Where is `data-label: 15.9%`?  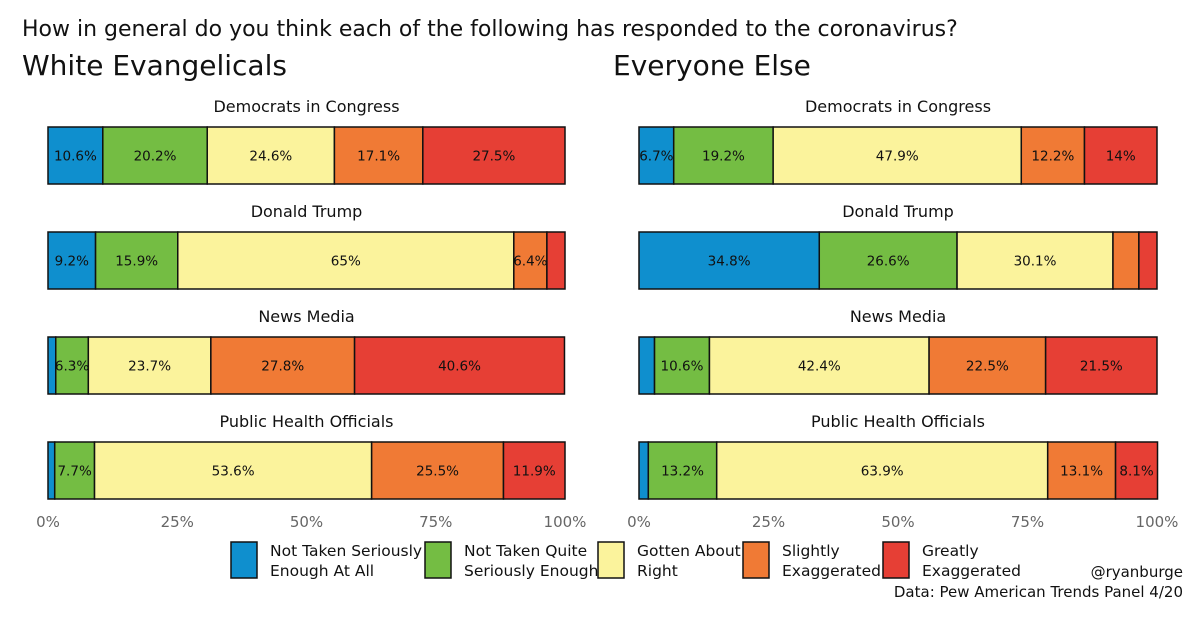
data-label: 15.9% is located at coordinates (136, 262).